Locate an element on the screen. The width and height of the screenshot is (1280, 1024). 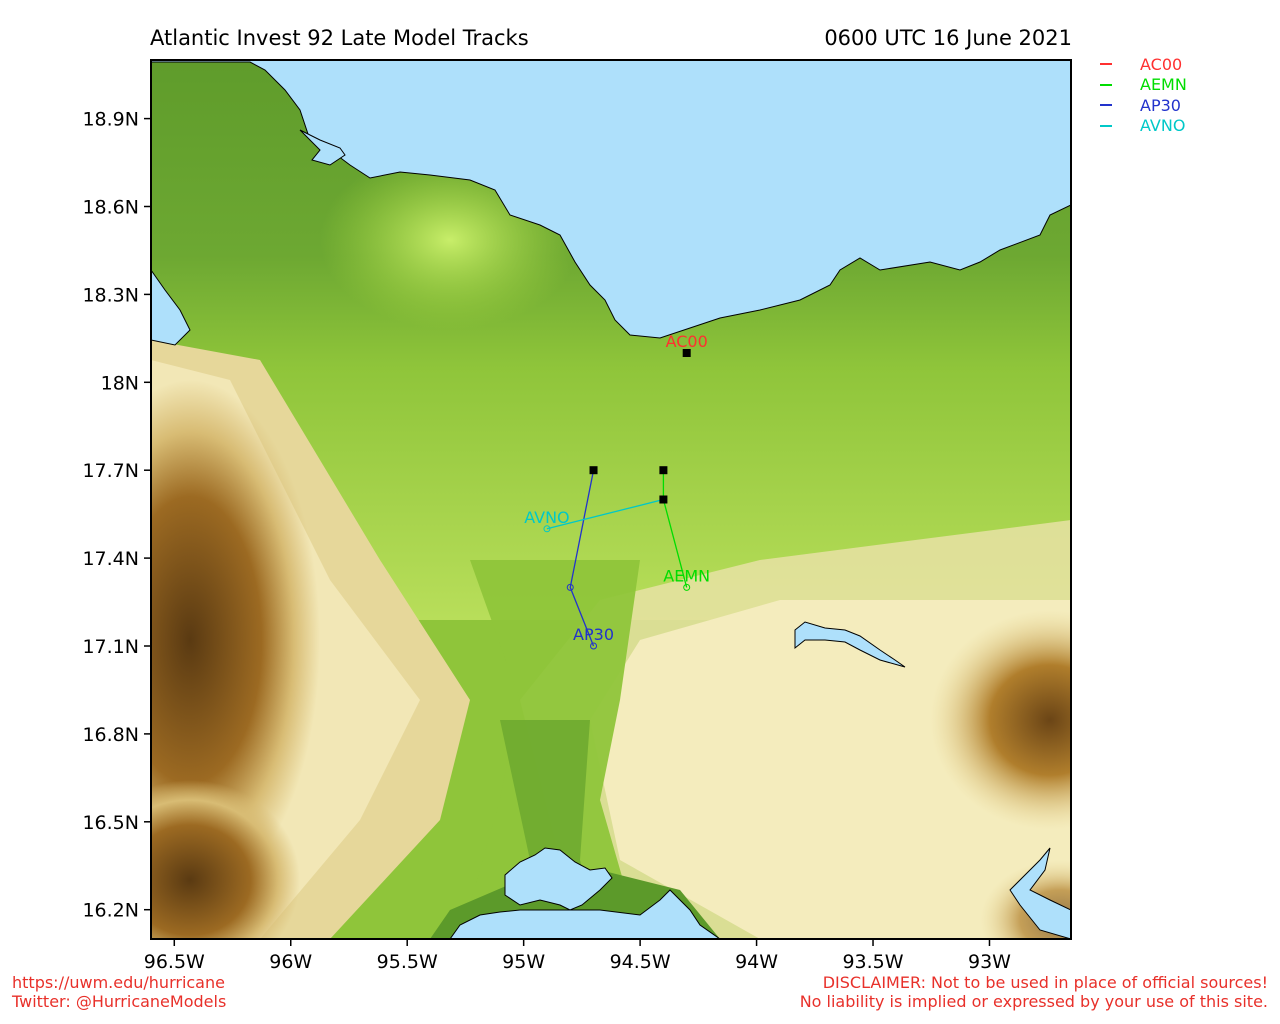
legend-label-ac00: AC00 is located at coordinates (1161, 64).